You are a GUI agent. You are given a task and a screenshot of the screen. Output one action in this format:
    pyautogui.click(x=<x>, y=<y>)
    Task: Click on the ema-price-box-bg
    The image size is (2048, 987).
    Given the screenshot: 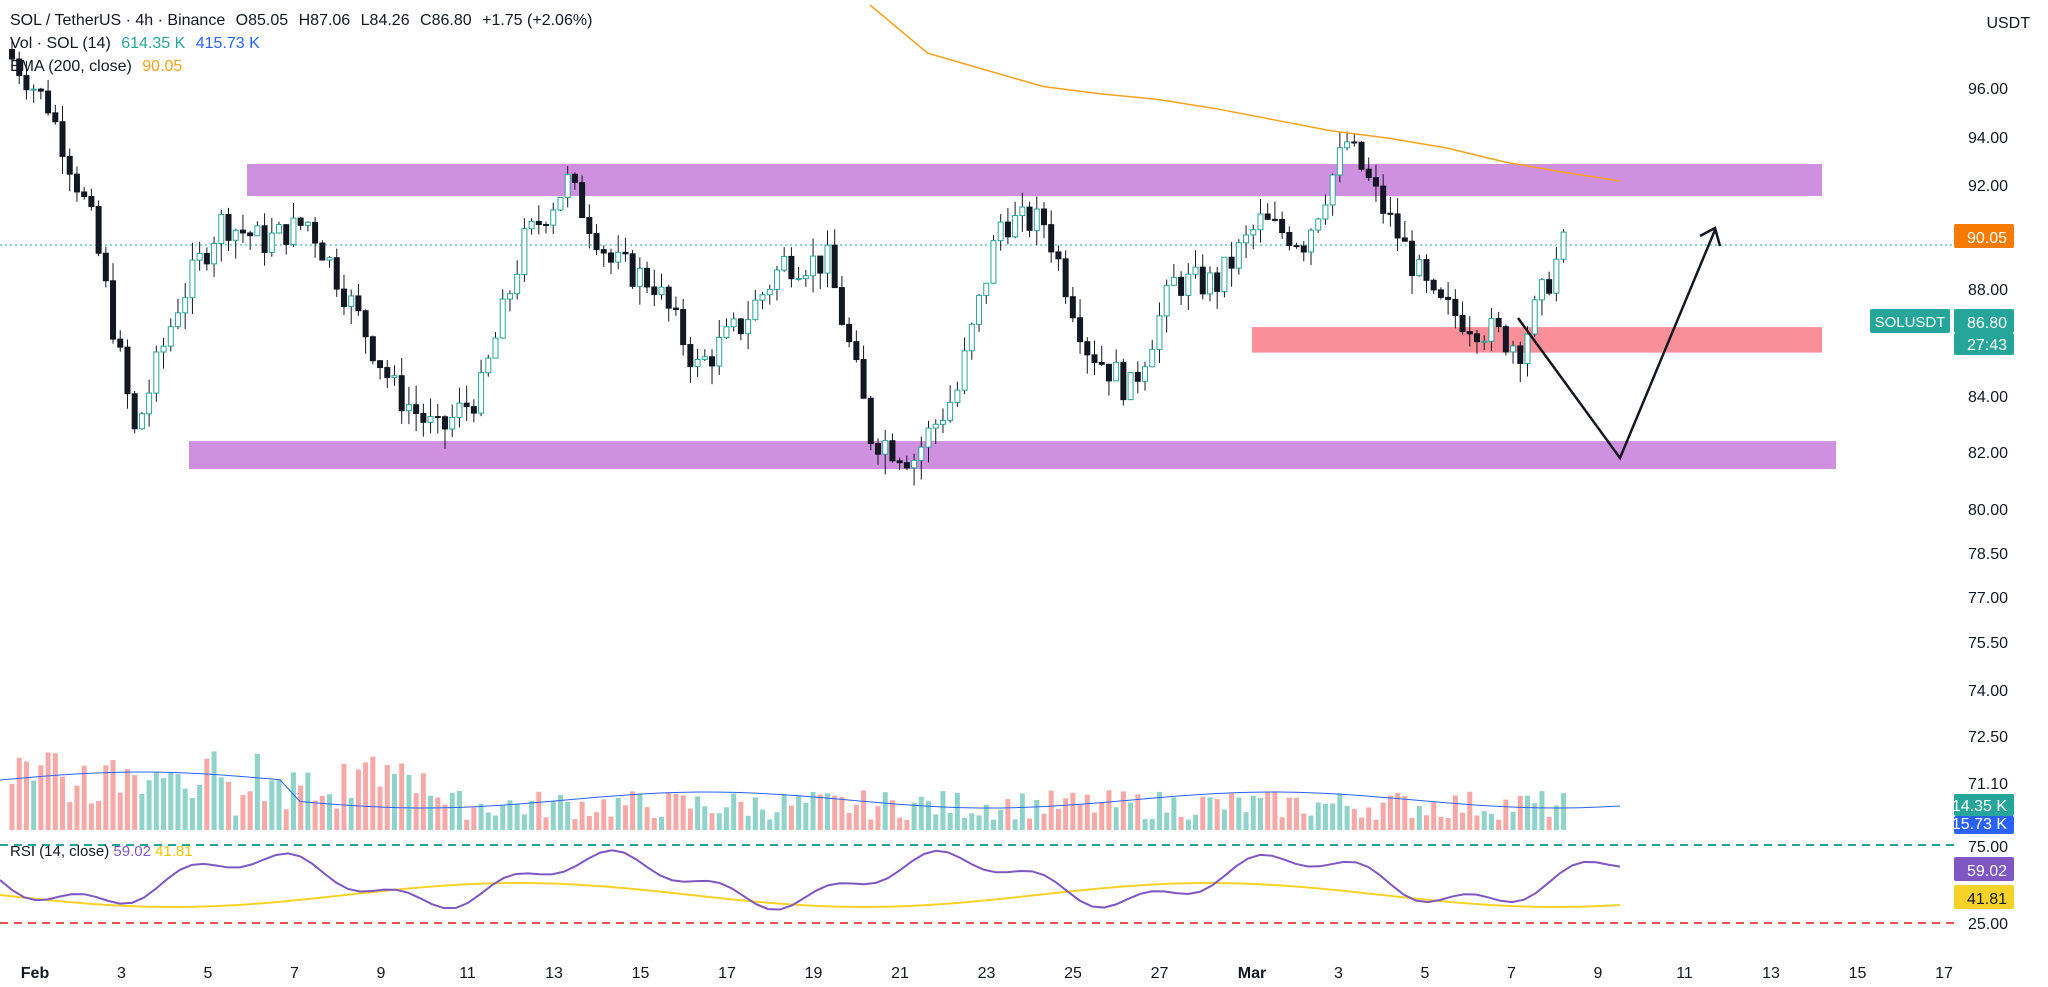 What is the action you would take?
    pyautogui.click(x=1984, y=236)
    